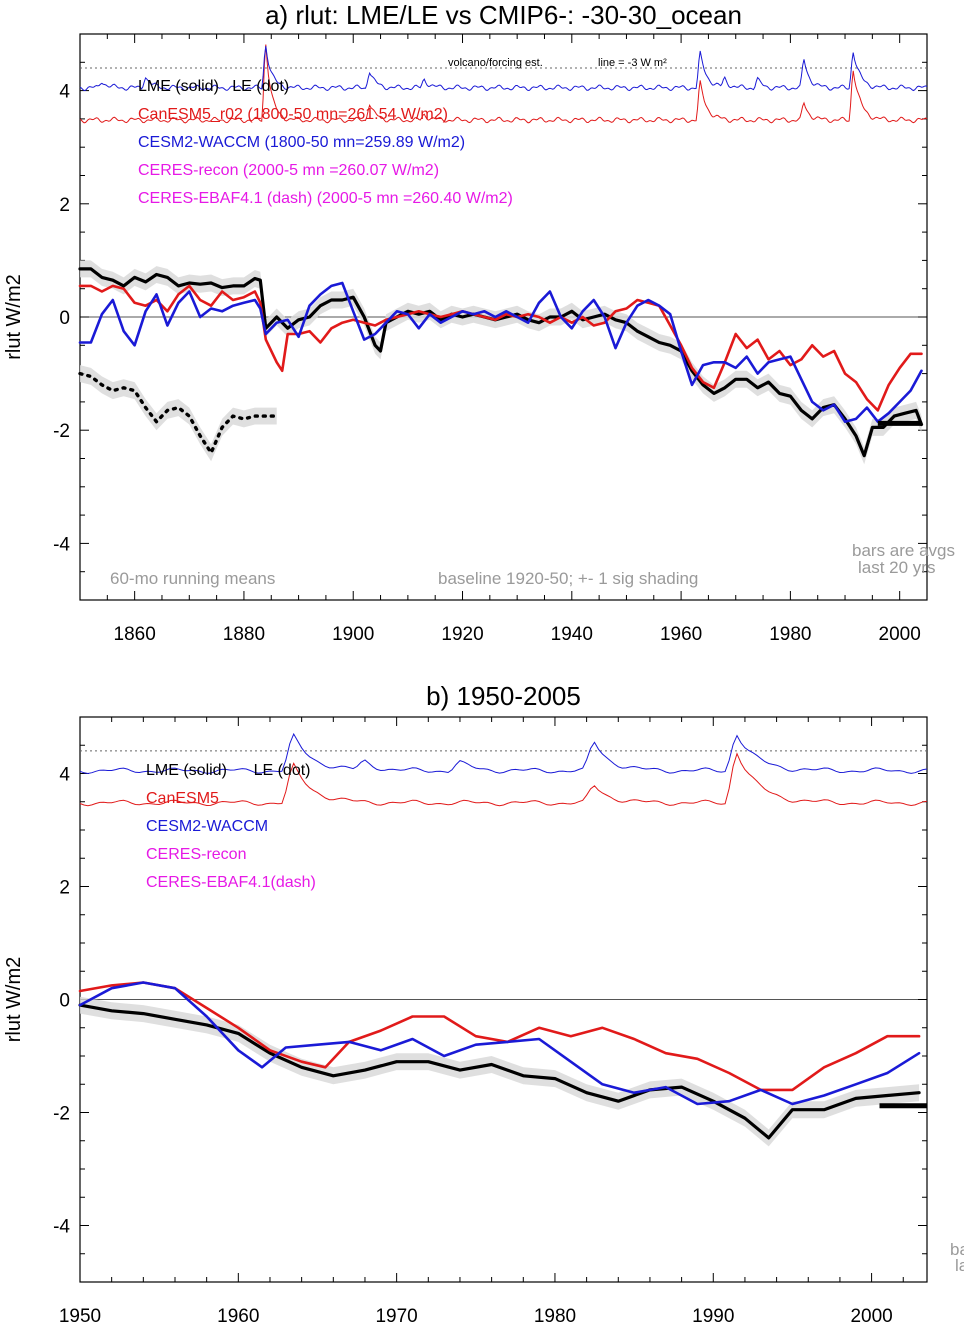 This screenshot has height=1325, width=964. What do you see at coordinates (568, 578) in the screenshot?
I see `note-center: baseline 1920-50; +- 1 sig shading` at bounding box center [568, 578].